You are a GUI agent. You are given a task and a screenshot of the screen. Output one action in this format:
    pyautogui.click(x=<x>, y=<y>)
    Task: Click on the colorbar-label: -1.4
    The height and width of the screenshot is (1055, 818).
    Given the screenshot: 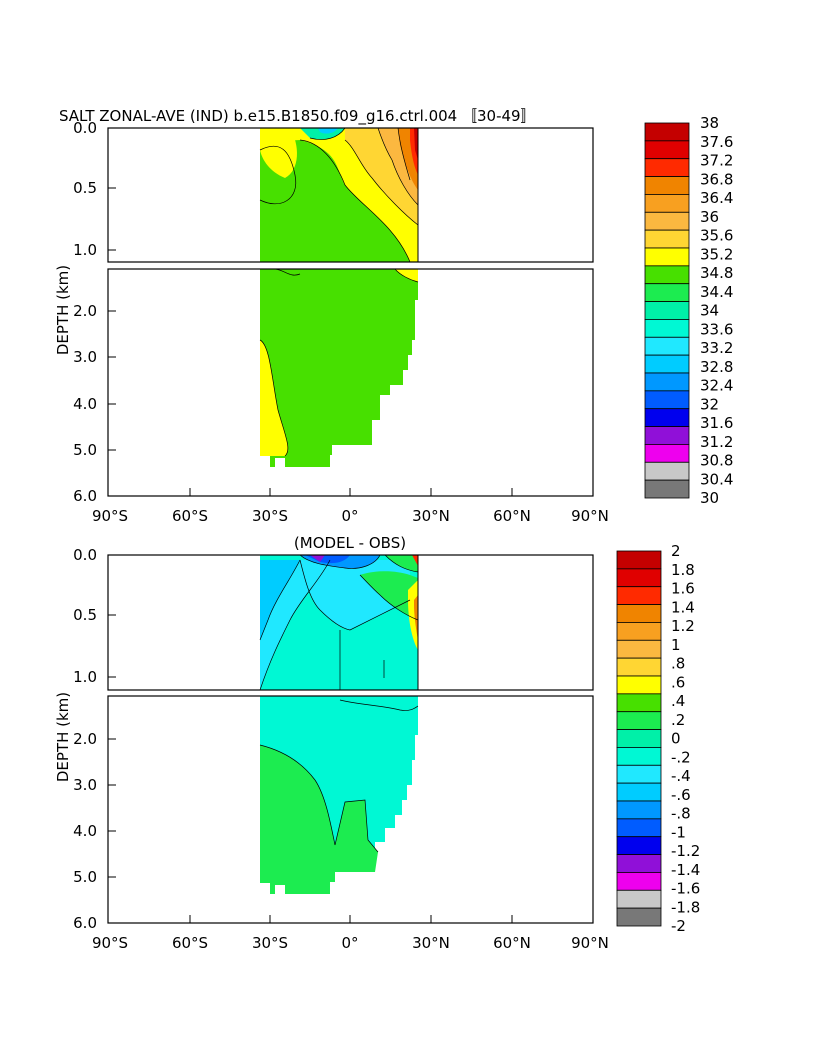 What is the action you would take?
    pyautogui.click(x=685, y=870)
    